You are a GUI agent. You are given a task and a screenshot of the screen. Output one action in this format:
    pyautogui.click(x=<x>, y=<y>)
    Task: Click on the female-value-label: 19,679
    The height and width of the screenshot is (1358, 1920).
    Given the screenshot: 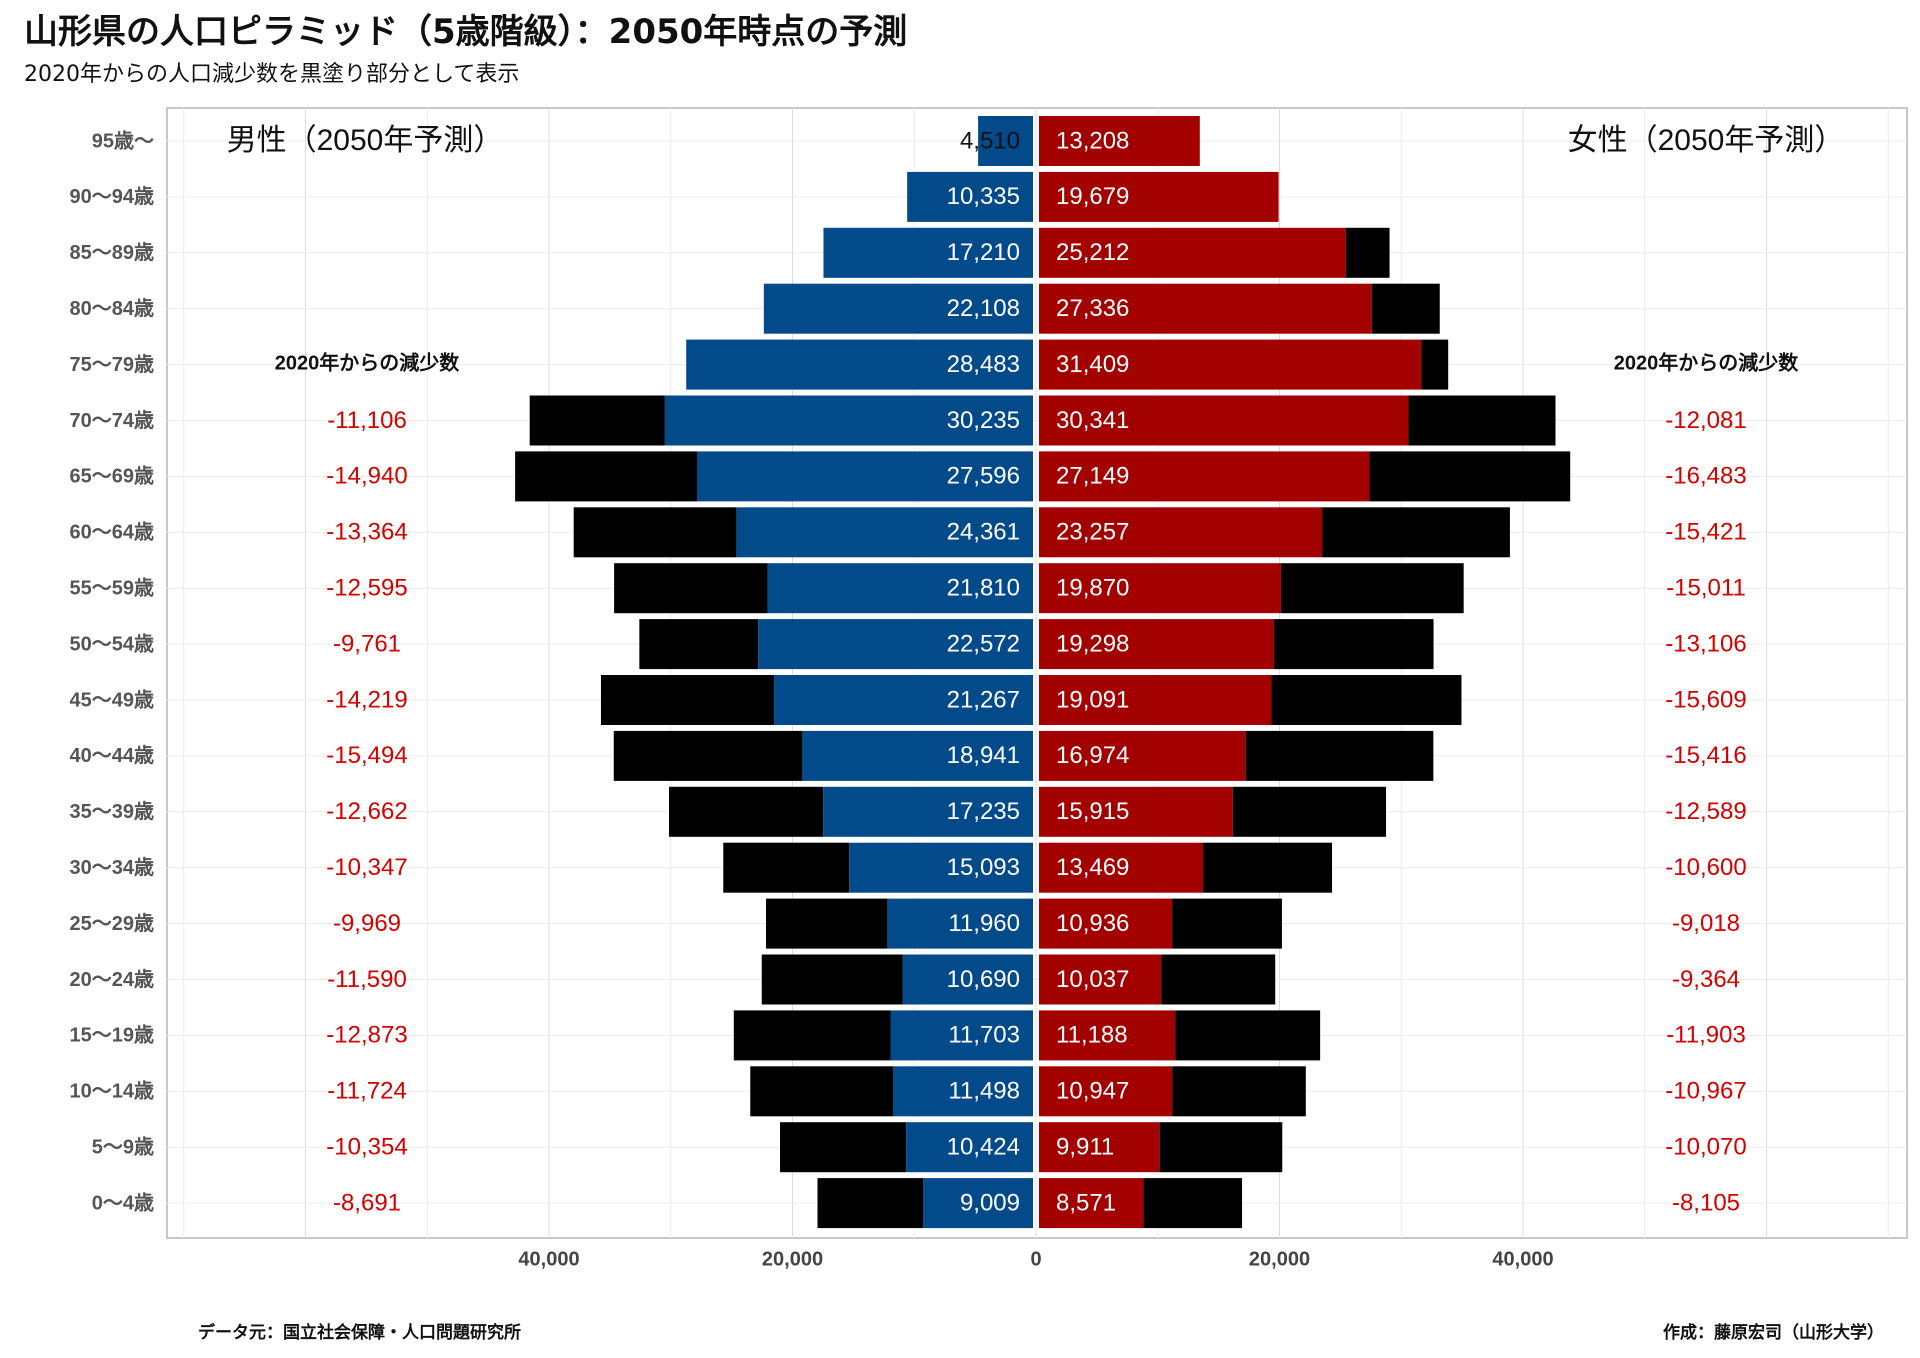 What is the action you would take?
    pyautogui.click(x=1092, y=196)
    